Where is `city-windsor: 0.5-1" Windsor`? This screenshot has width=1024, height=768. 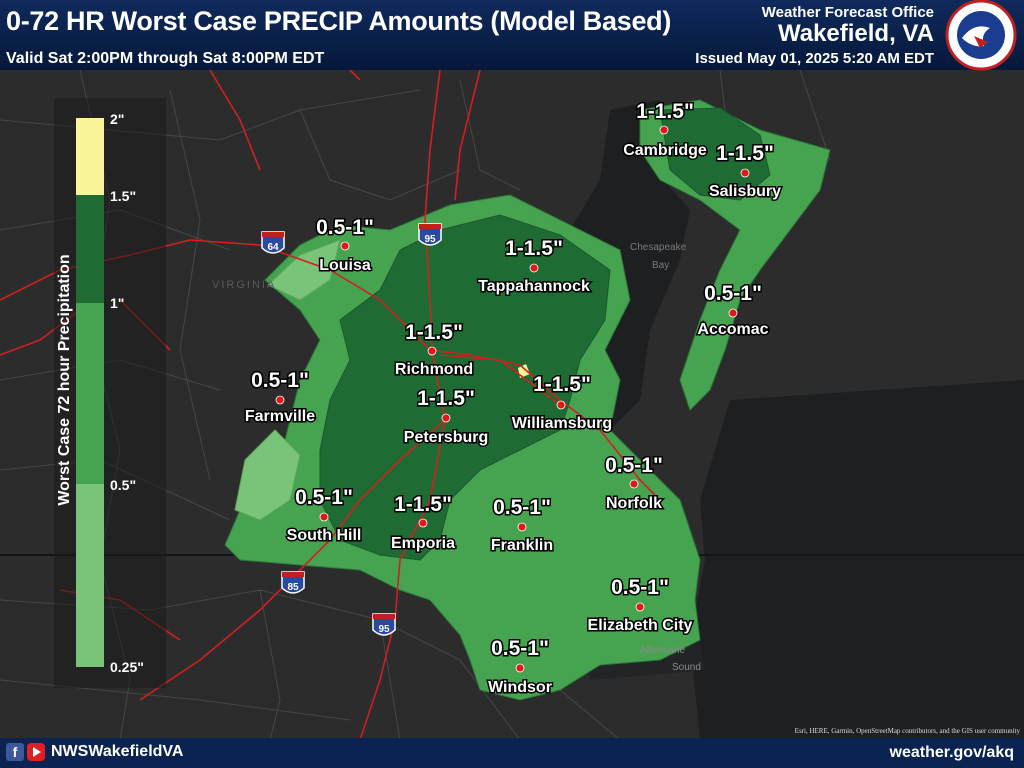 city-windsor: 0.5-1" Windsor is located at coordinates (520, 667).